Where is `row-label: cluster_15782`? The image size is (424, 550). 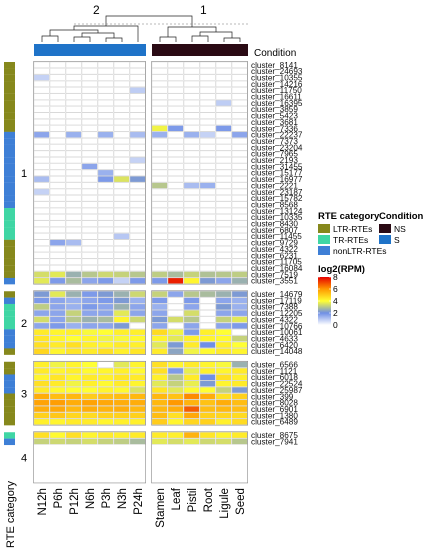
row-label: cluster_15782 is located at coordinates (277, 198).